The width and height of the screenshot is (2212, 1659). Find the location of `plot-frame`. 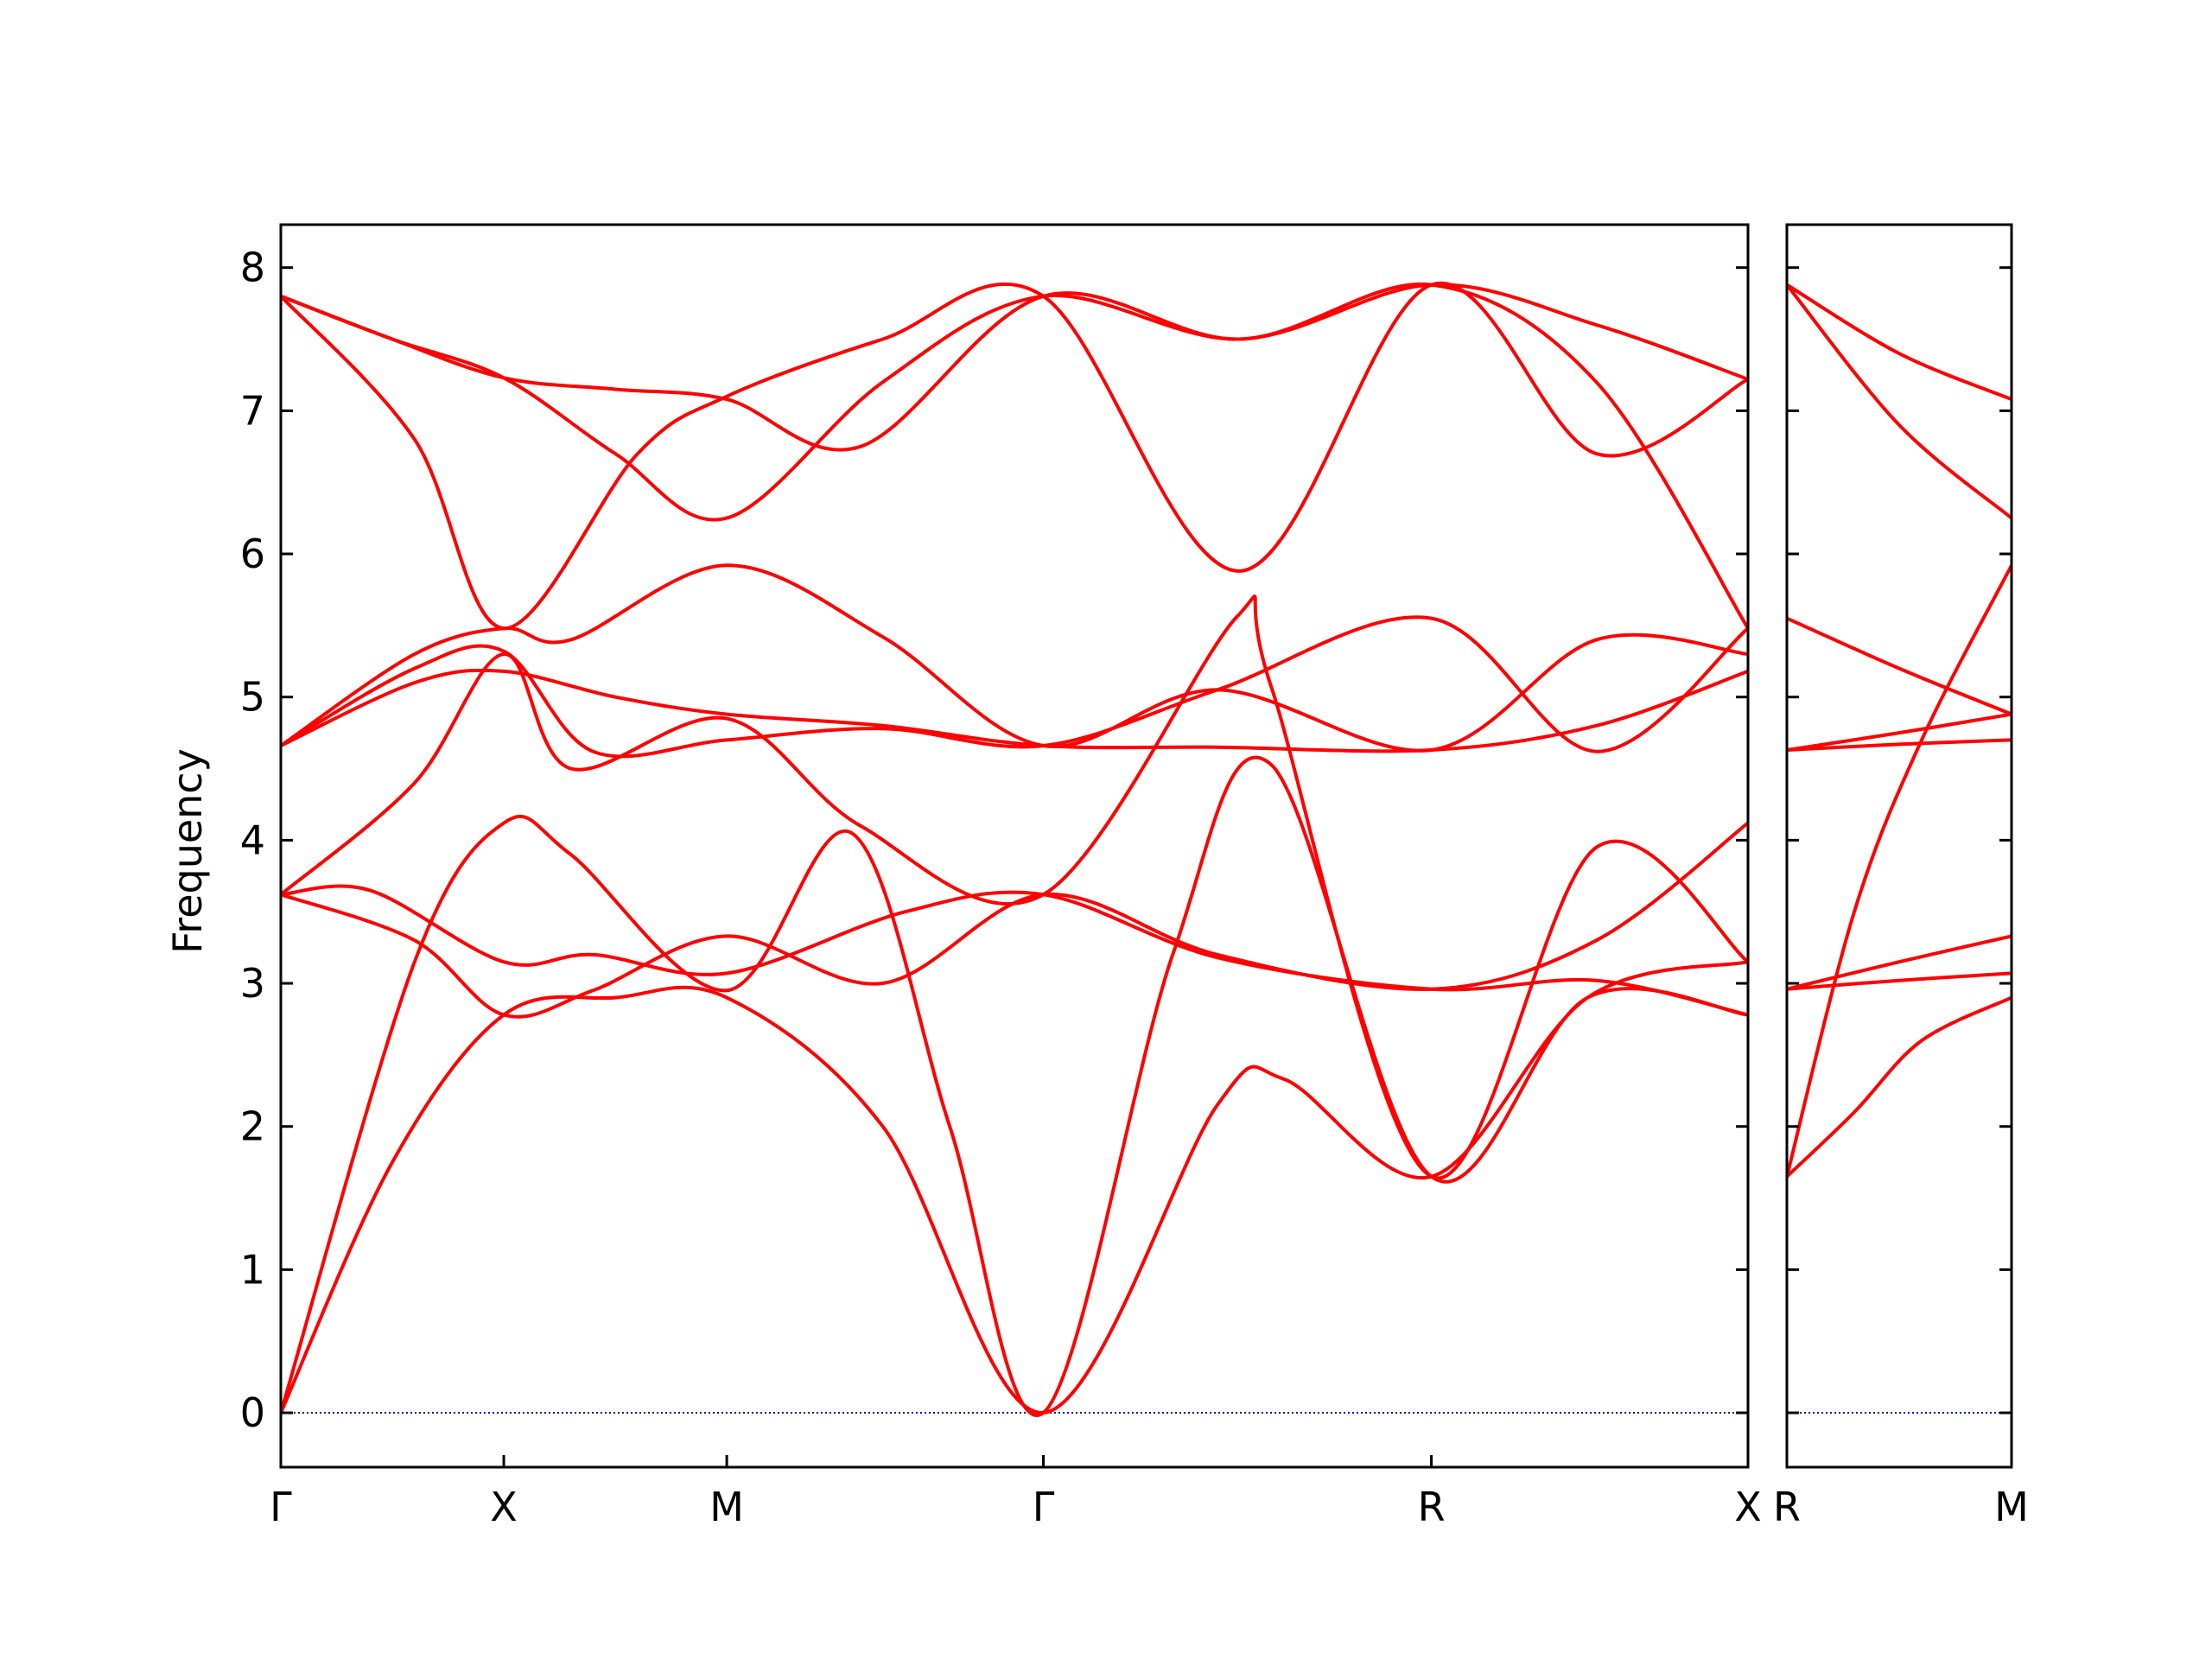

plot-frame is located at coordinates (1899, 846).